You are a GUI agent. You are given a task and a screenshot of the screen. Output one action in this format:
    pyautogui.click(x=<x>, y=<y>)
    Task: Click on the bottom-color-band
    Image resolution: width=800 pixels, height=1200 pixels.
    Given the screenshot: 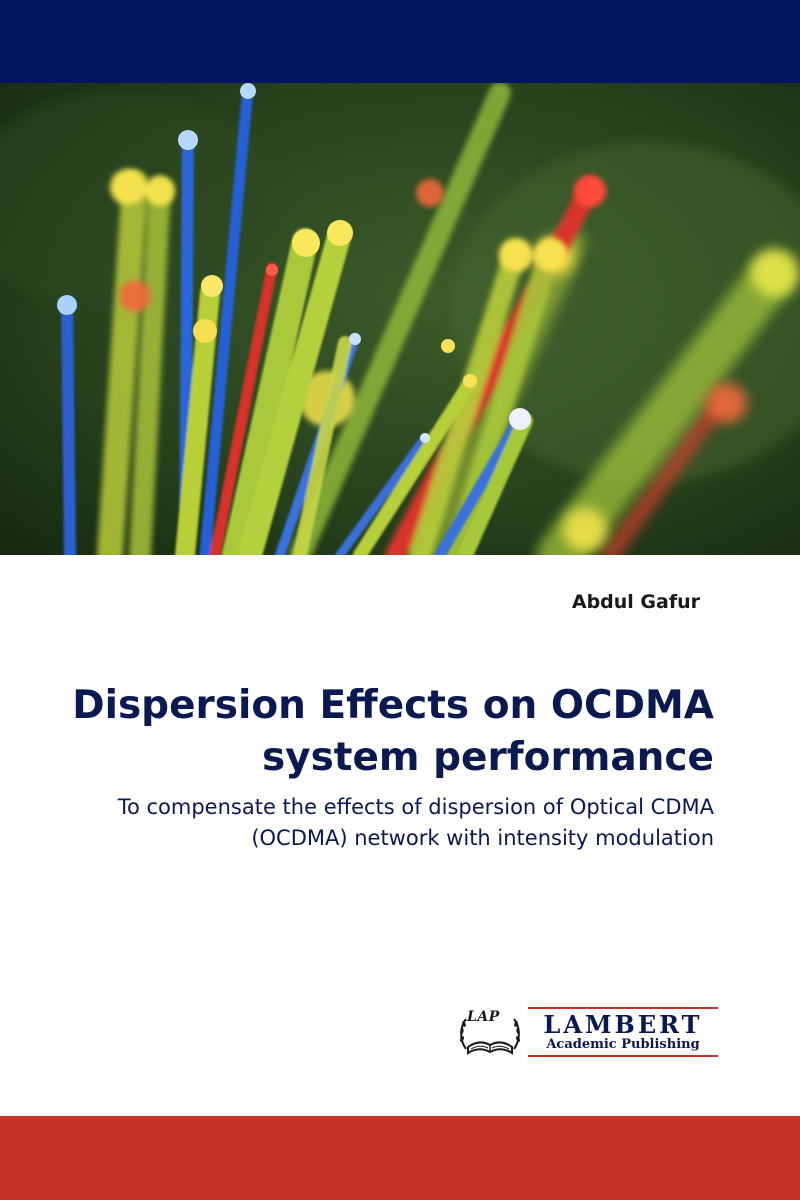 What is the action you would take?
    pyautogui.click(x=400, y=1158)
    